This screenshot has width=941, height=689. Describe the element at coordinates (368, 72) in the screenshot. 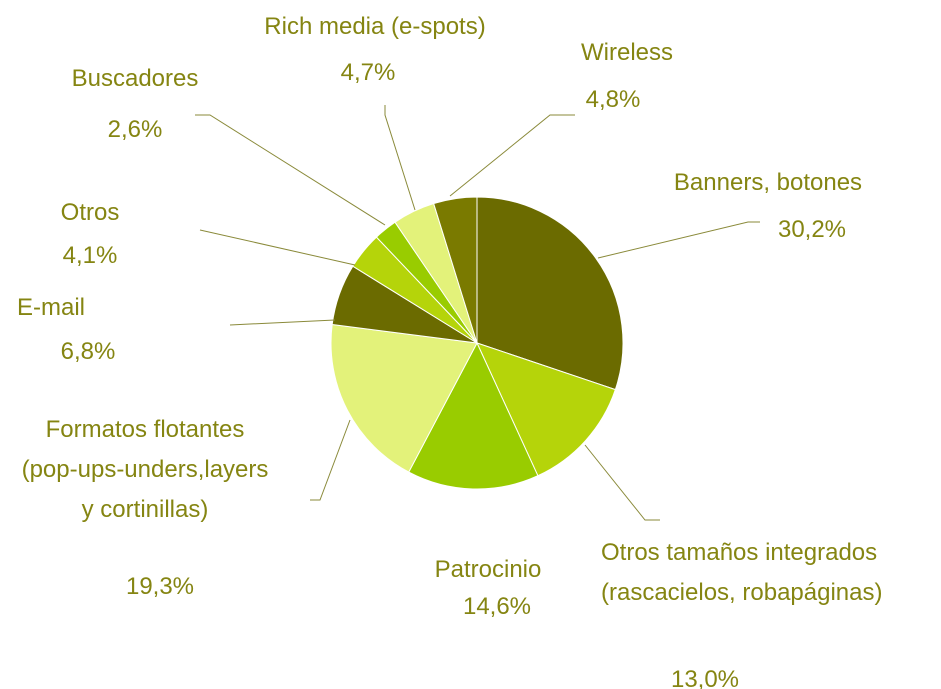

I see `value-label: 4,7%` at that location.